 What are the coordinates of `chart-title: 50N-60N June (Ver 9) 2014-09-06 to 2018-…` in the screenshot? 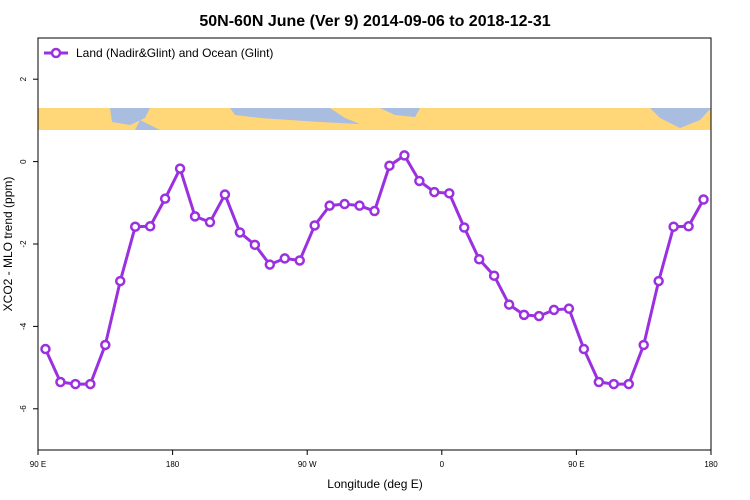 It's located at (374, 21).